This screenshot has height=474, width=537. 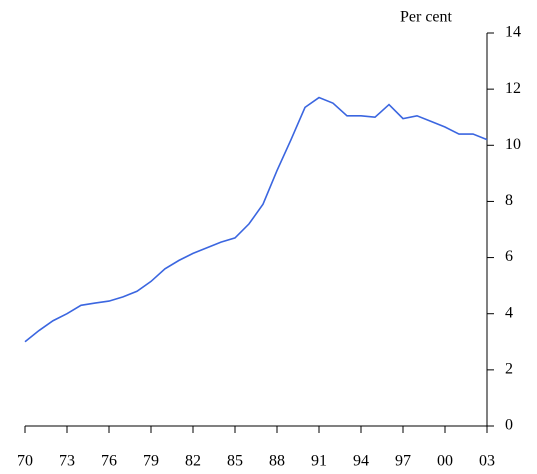 I want to click on y-tick-label: 8, so click(x=509, y=200).